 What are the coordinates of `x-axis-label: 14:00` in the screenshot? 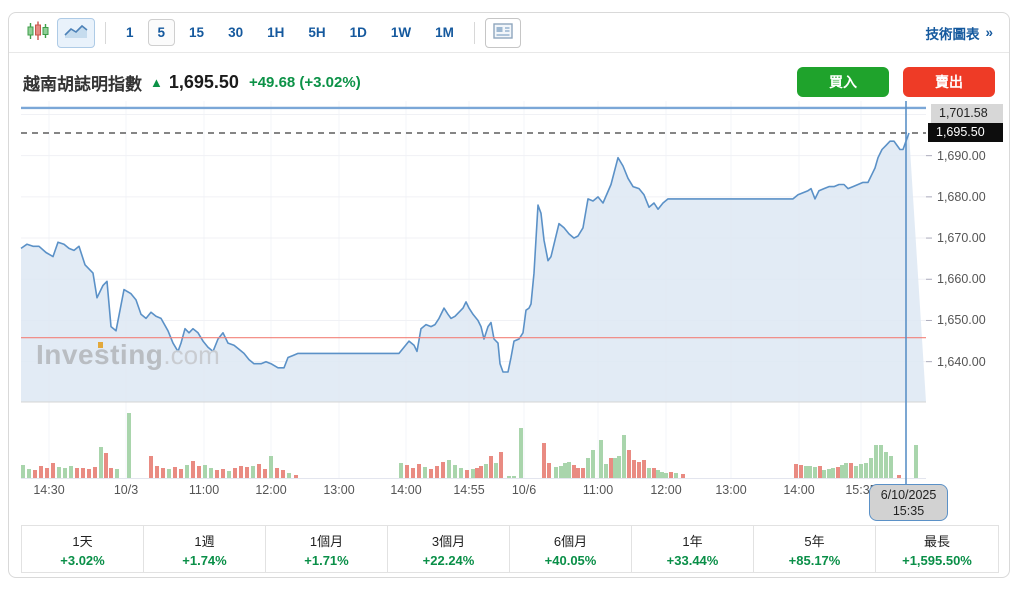 It's located at (799, 490).